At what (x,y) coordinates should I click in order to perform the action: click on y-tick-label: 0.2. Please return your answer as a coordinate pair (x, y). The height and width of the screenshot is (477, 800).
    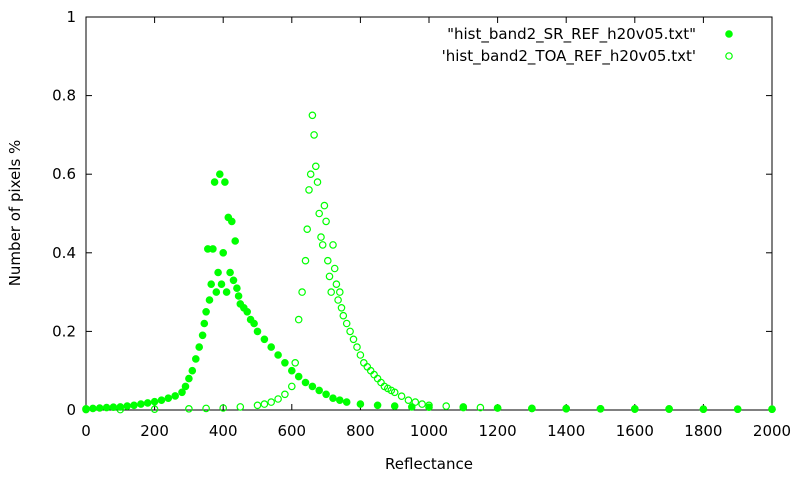
    Looking at the image, I should click on (64, 331).